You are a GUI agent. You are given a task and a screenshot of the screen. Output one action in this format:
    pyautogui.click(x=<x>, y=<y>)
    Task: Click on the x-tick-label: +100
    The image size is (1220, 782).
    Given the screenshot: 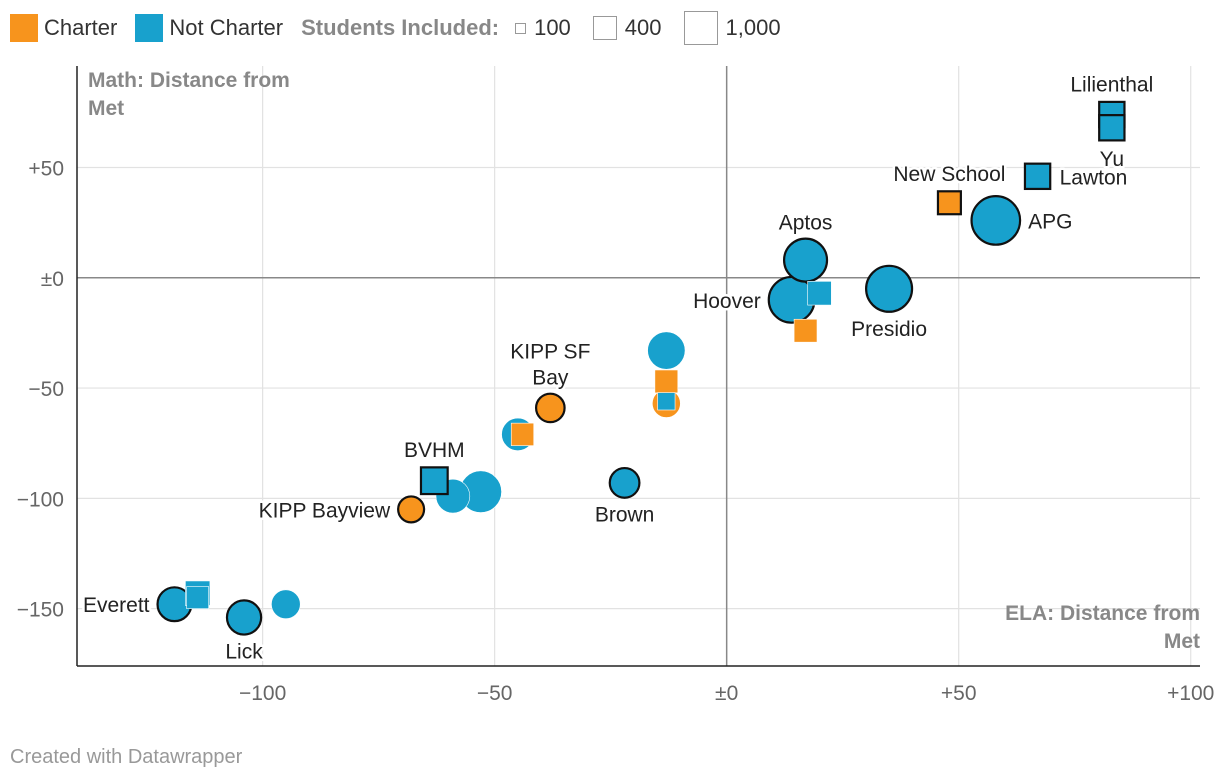 What is the action you would take?
    pyautogui.click(x=1190, y=693)
    